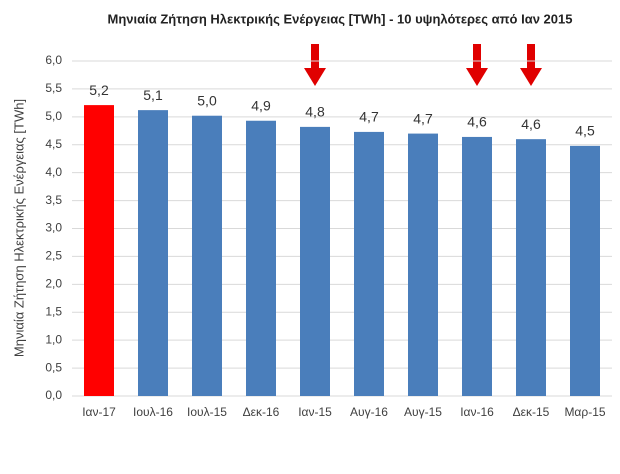 This screenshot has width=620, height=474. Describe the element at coordinates (53, 116) in the screenshot. I see `y-tick-label: 5,0` at that location.